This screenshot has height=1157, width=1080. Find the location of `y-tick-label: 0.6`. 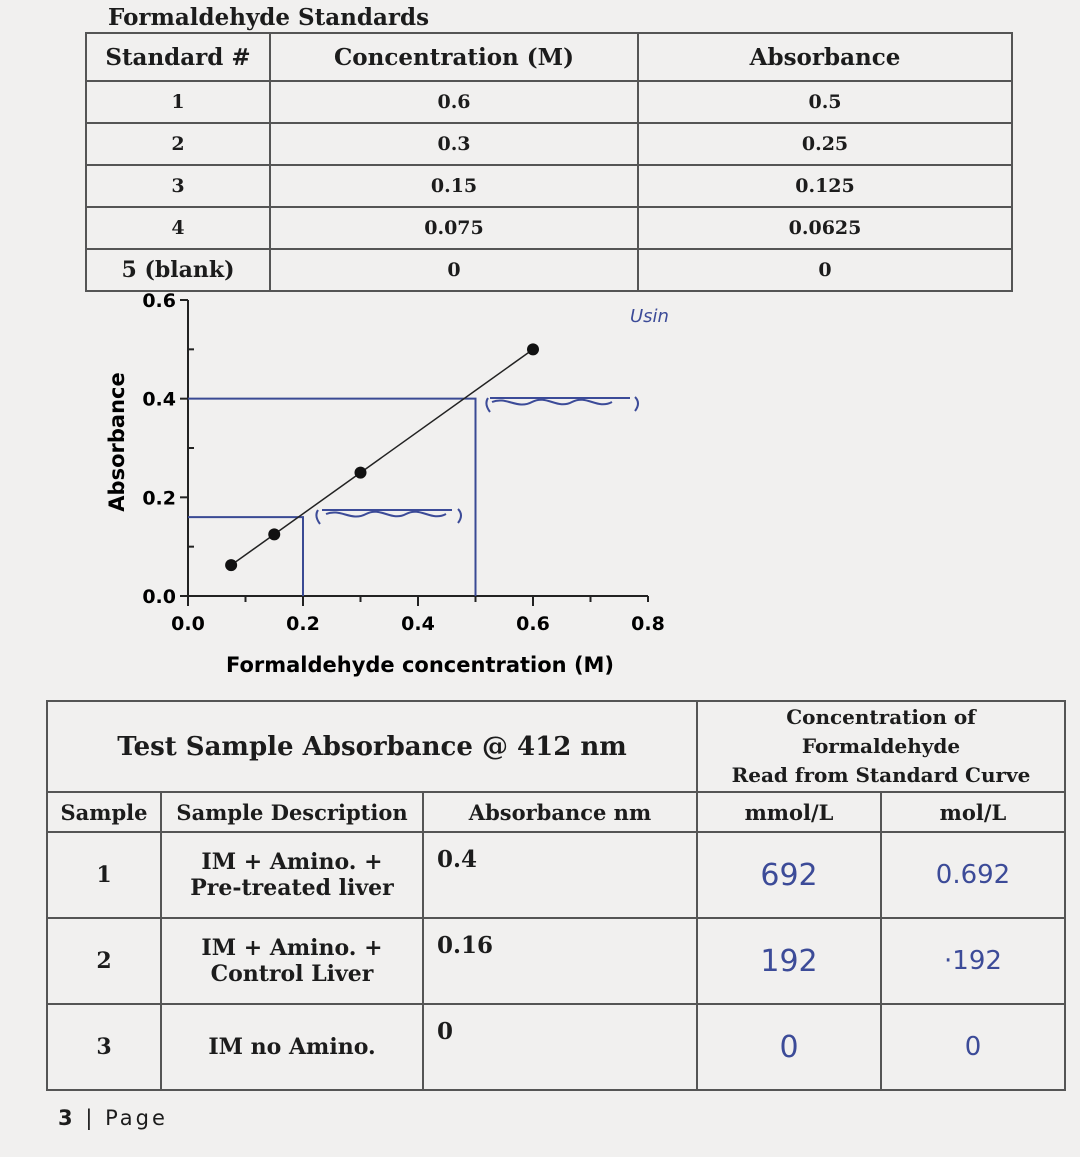

y-tick-label: 0.6 is located at coordinates (159, 301).